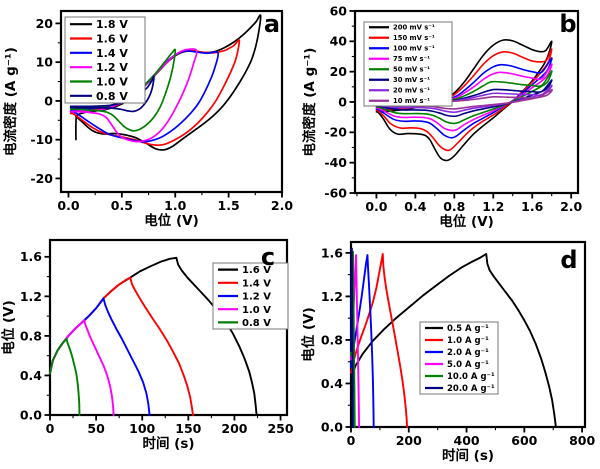  What do you see at coordinates (10, 101) in the screenshot?
I see `panel-a-y-axis-title: 电流密度 (A g⁻¹)` at bounding box center [10, 101].